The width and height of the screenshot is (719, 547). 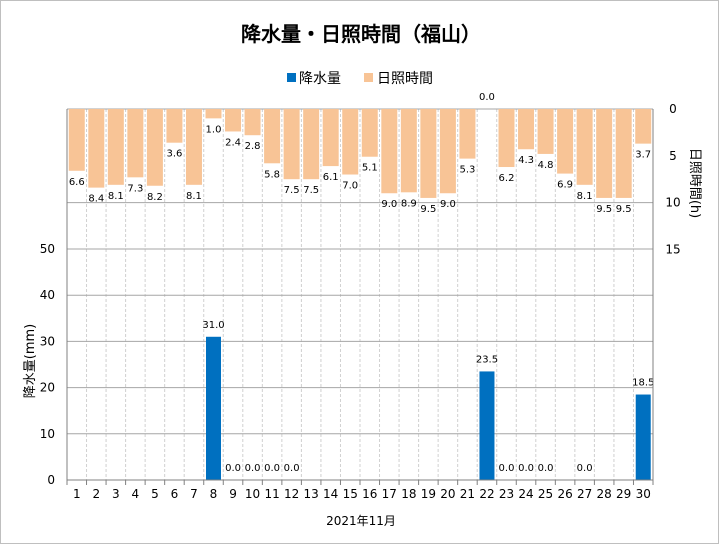 I want to click on x-tick-label: 4, so click(x=136, y=494).